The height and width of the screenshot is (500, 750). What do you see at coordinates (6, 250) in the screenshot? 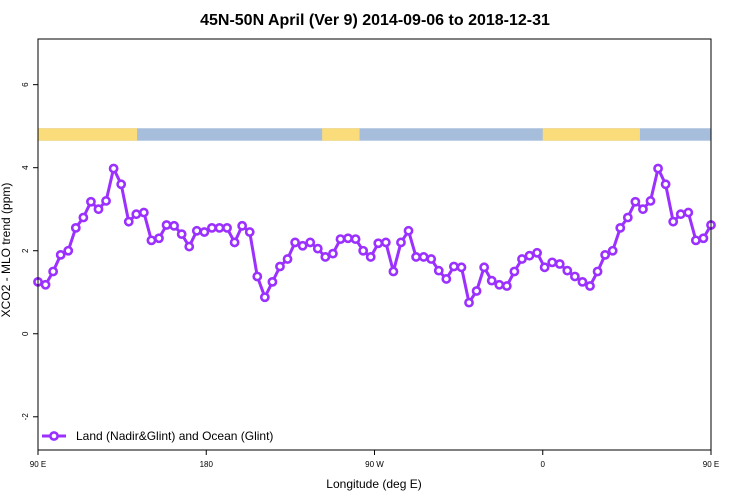
I see `y-axis-label: XCO2 - MLO trend (ppm)` at bounding box center [6, 250].